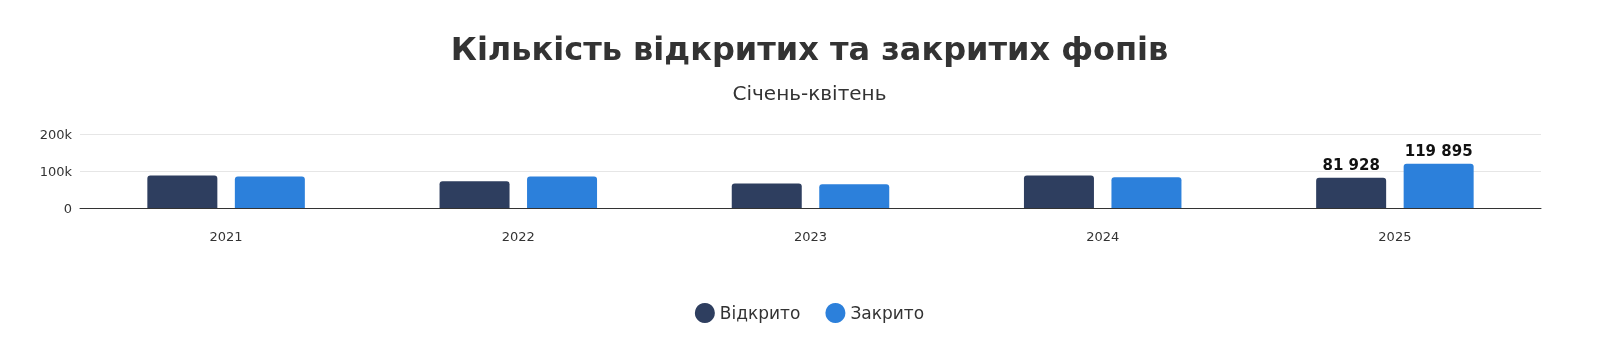  I want to click on x-tick-label: 2021, so click(226, 236).